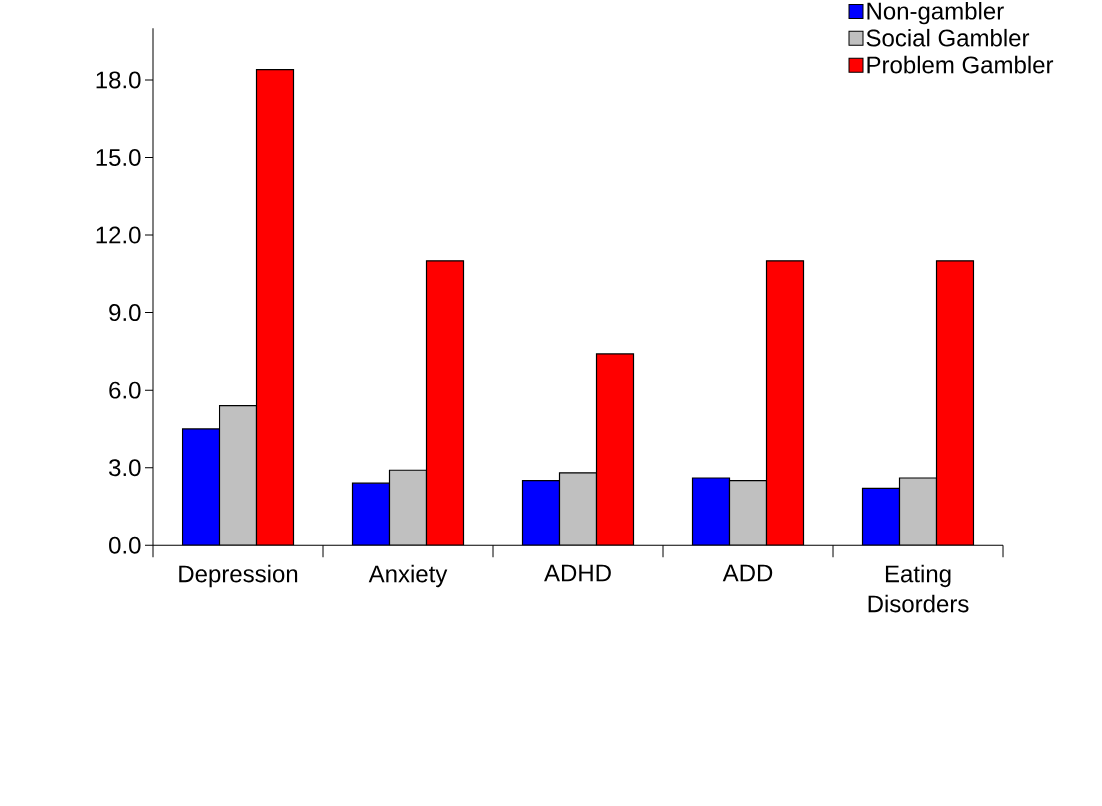  I want to click on x-tick-label: ADHD, so click(577, 573).